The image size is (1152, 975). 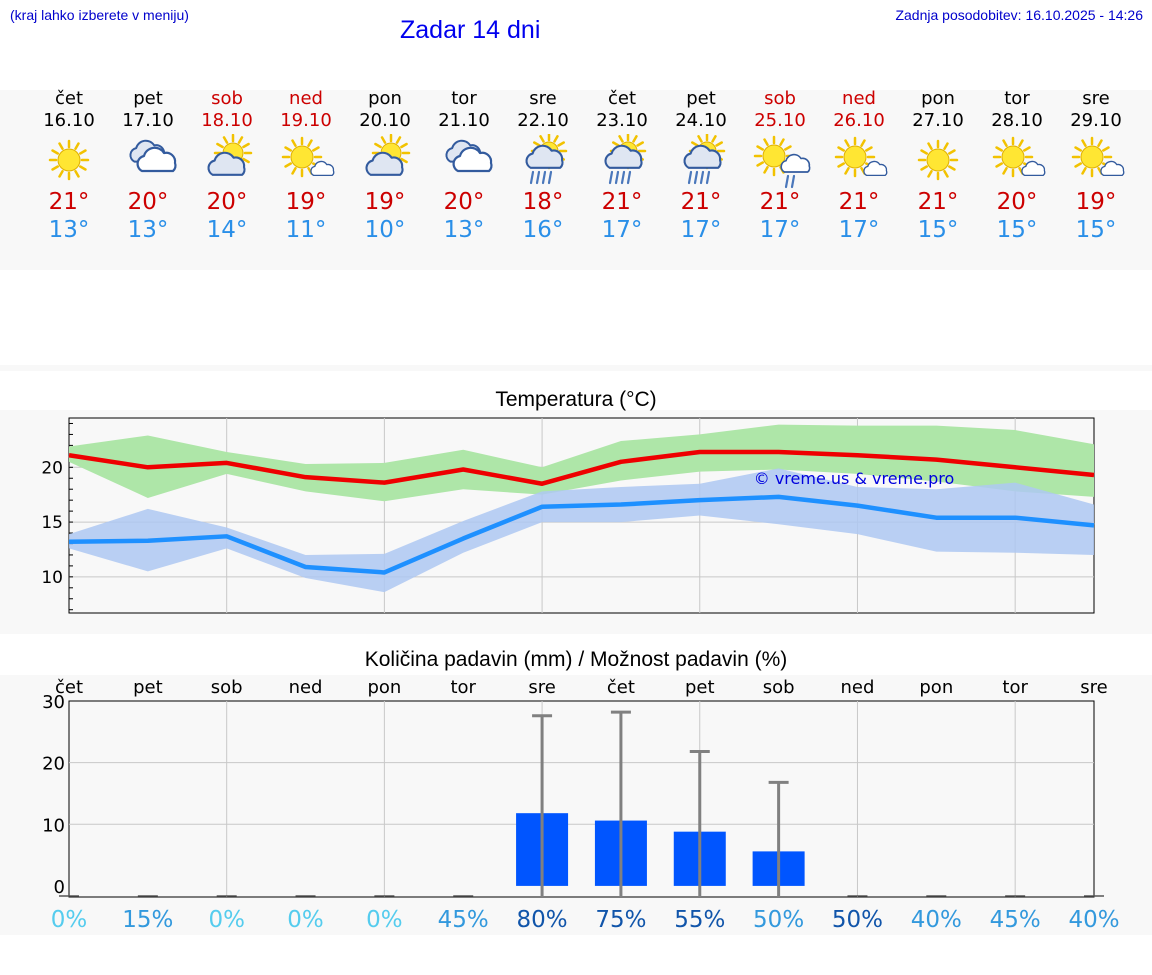 What do you see at coordinates (581, 467) in the screenshot?
I see `max-temperature-line` at bounding box center [581, 467].